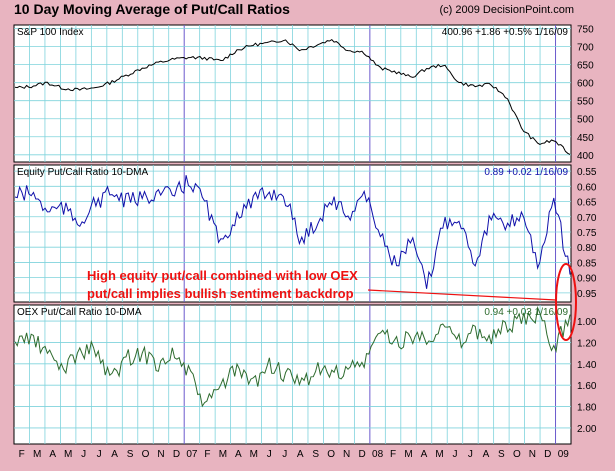 The width and height of the screenshot is (615, 471). I want to click on equity-ytick-label: 0.75, so click(587, 233).